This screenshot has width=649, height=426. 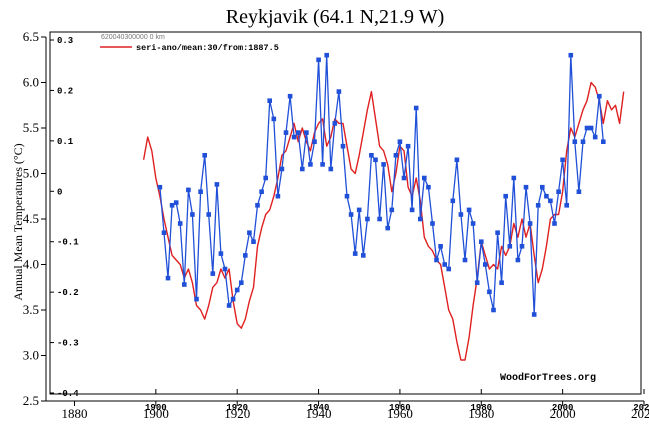 What do you see at coordinates (31, 82) in the screenshot?
I see `y-tick-label: 6.0` at bounding box center [31, 82].